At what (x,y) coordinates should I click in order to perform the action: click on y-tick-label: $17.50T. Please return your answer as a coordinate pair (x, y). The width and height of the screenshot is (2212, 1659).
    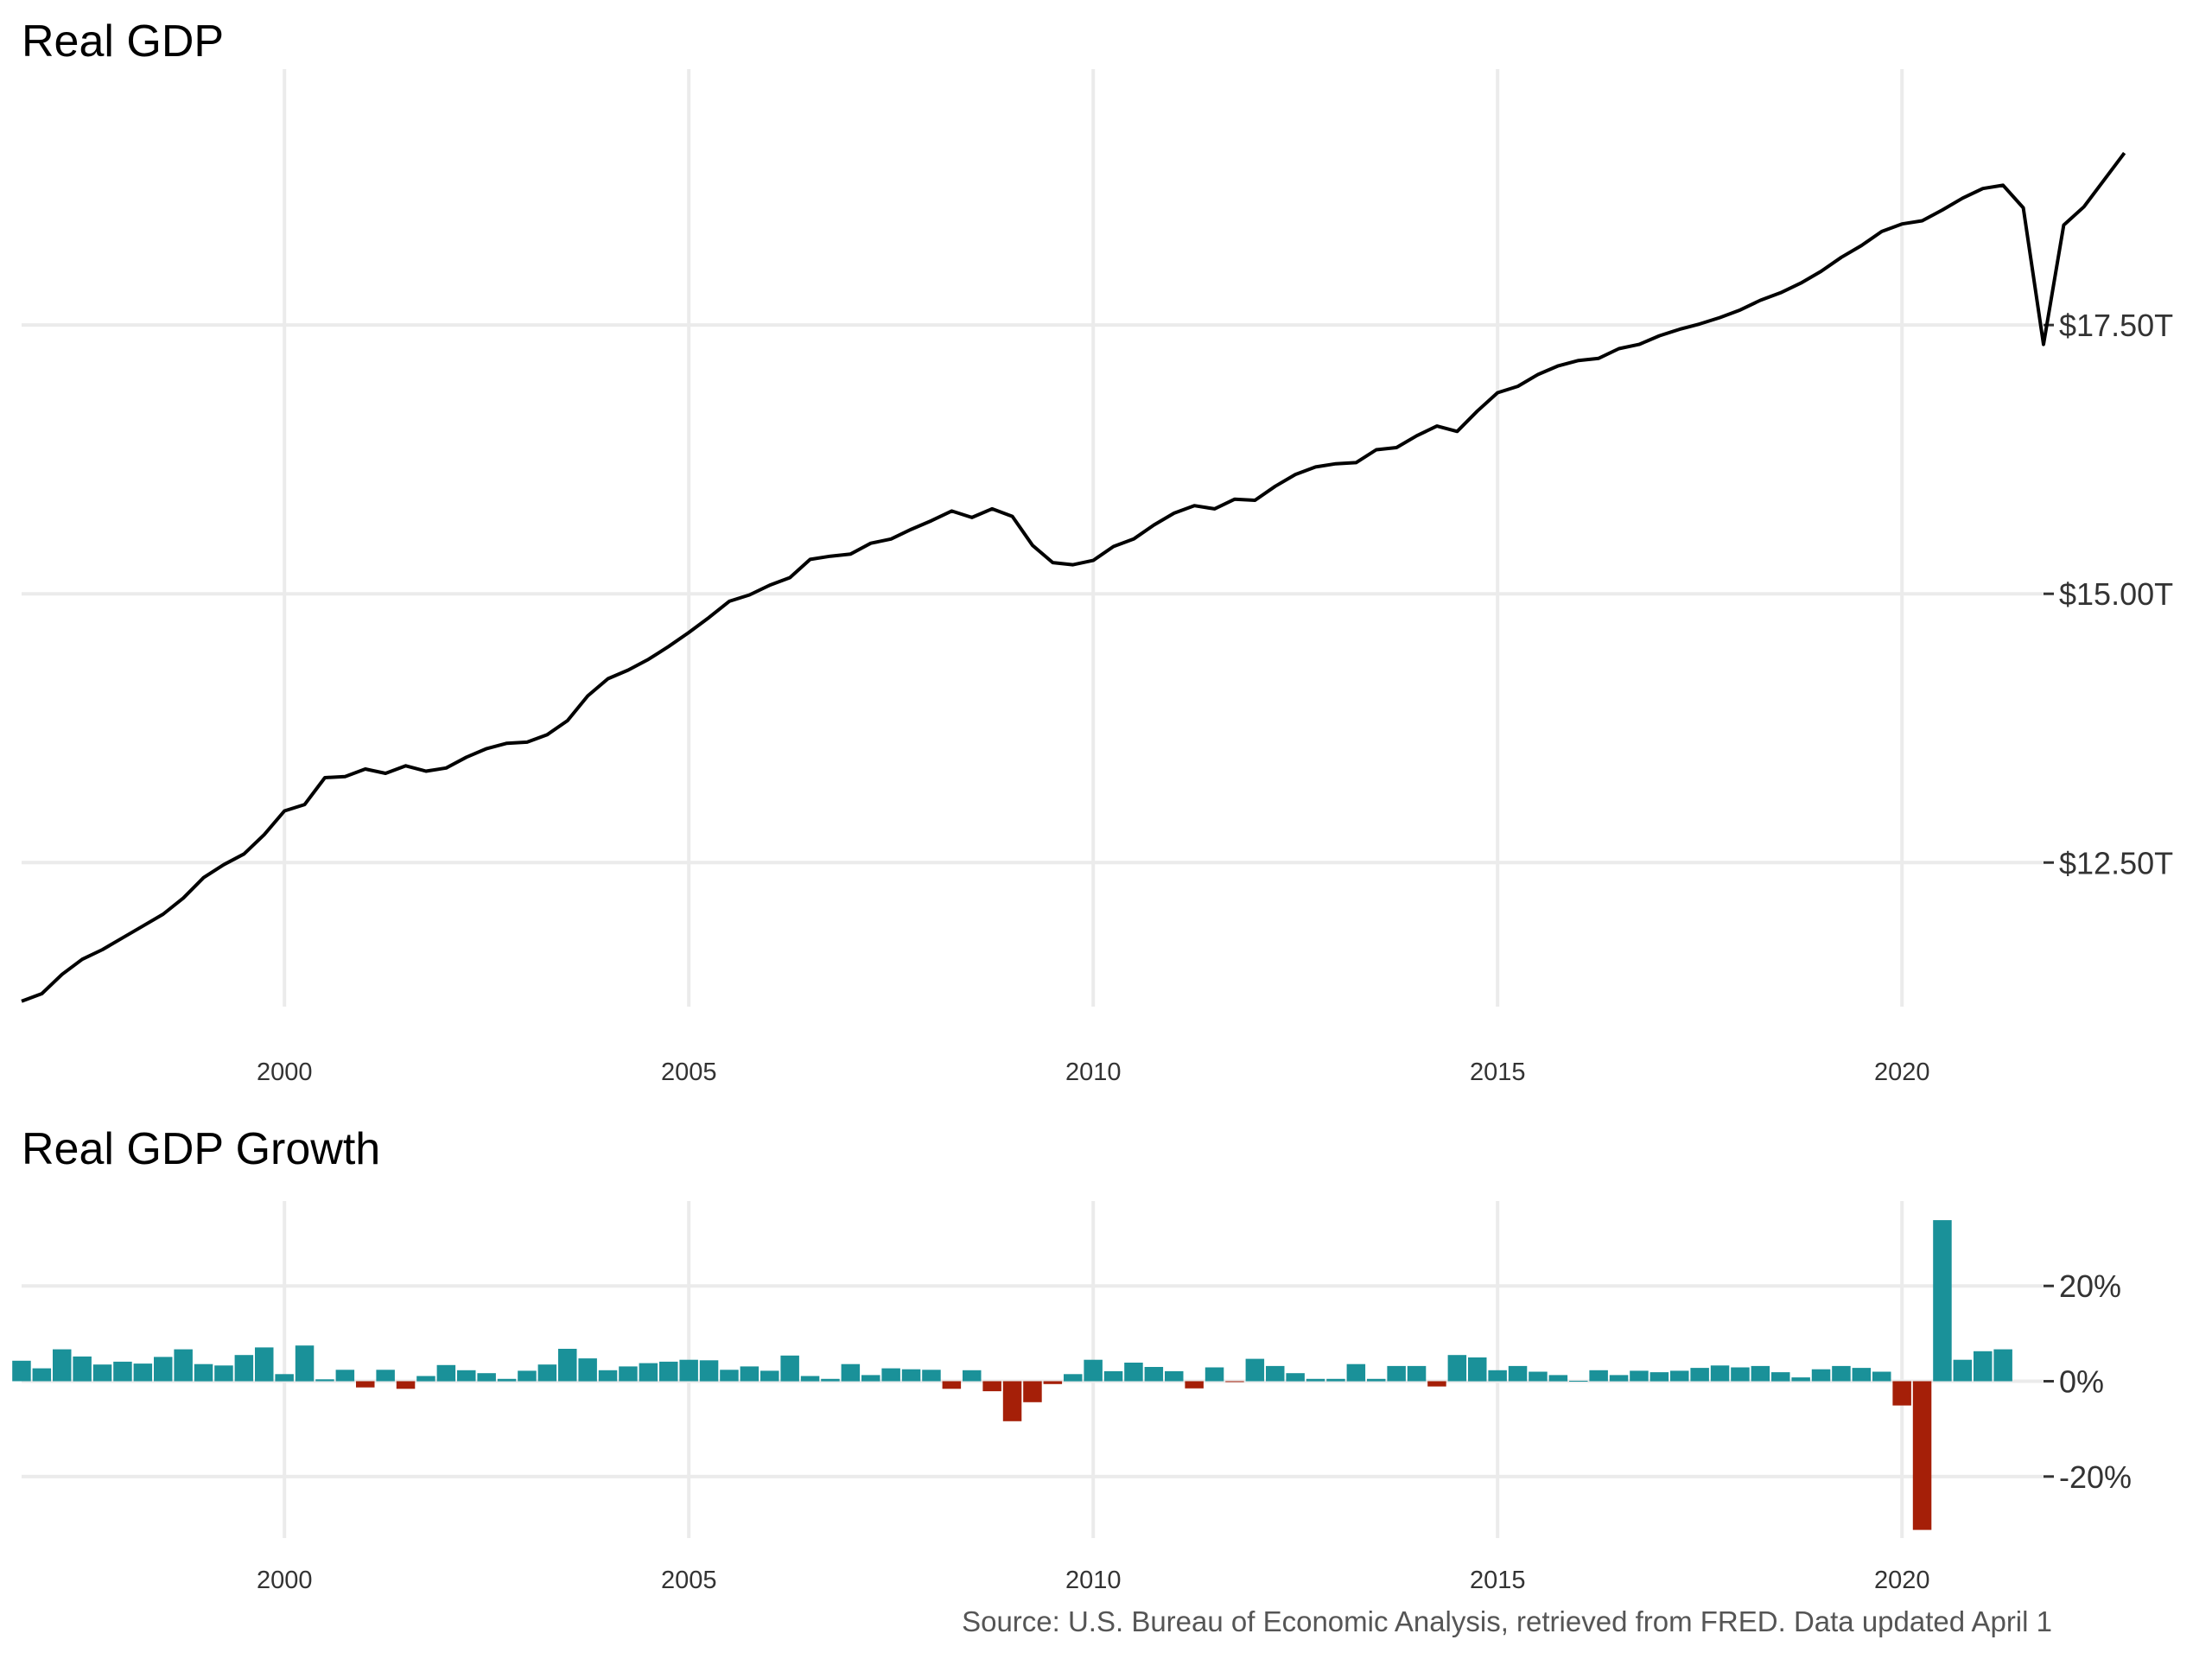
    Looking at the image, I should click on (2116, 325).